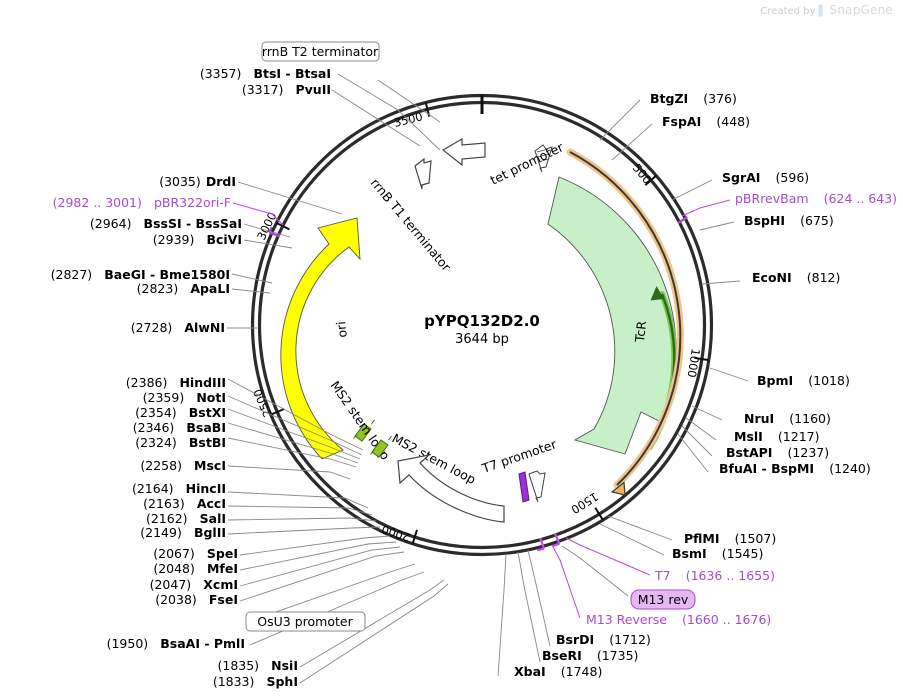  I want to click on site-row: BfuAI - BspMI (1240), so click(795, 467).